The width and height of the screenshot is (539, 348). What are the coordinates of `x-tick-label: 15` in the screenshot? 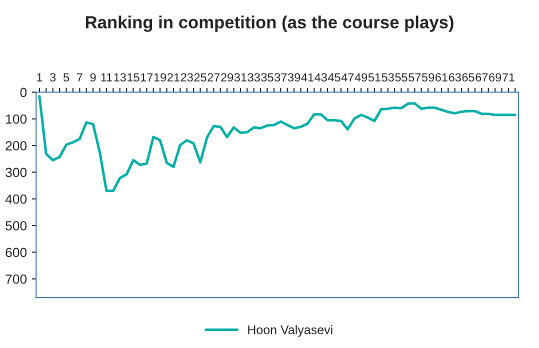 It's located at (134, 77).